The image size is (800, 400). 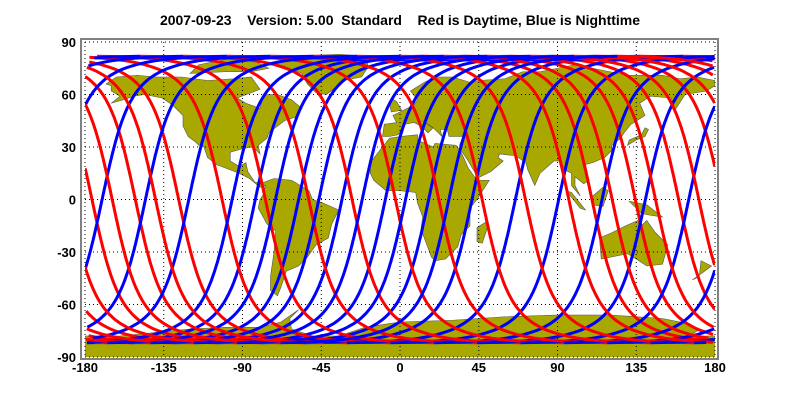 I want to click on y-tick-label: 30, so click(x=69, y=147).